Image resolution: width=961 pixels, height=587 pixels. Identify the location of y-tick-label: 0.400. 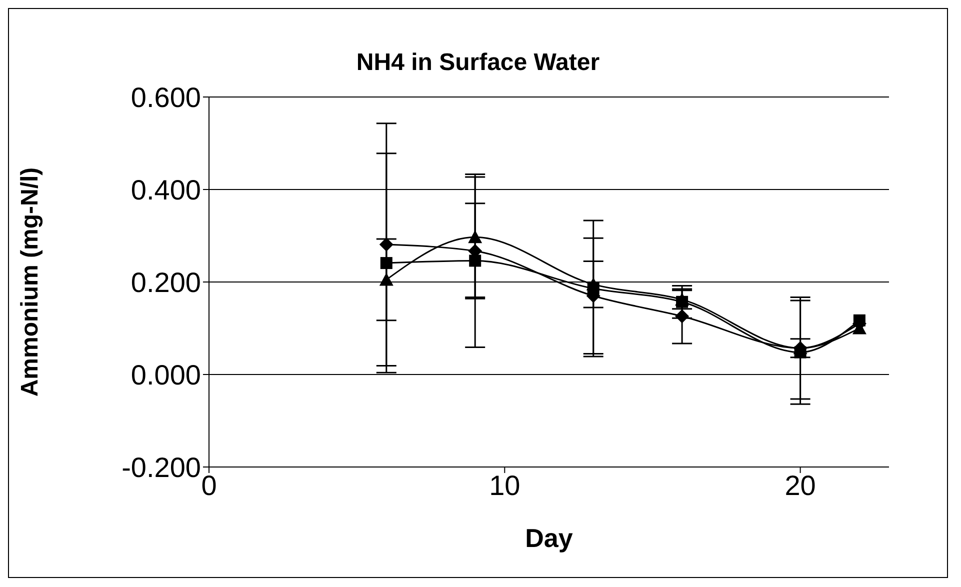
(165, 190).